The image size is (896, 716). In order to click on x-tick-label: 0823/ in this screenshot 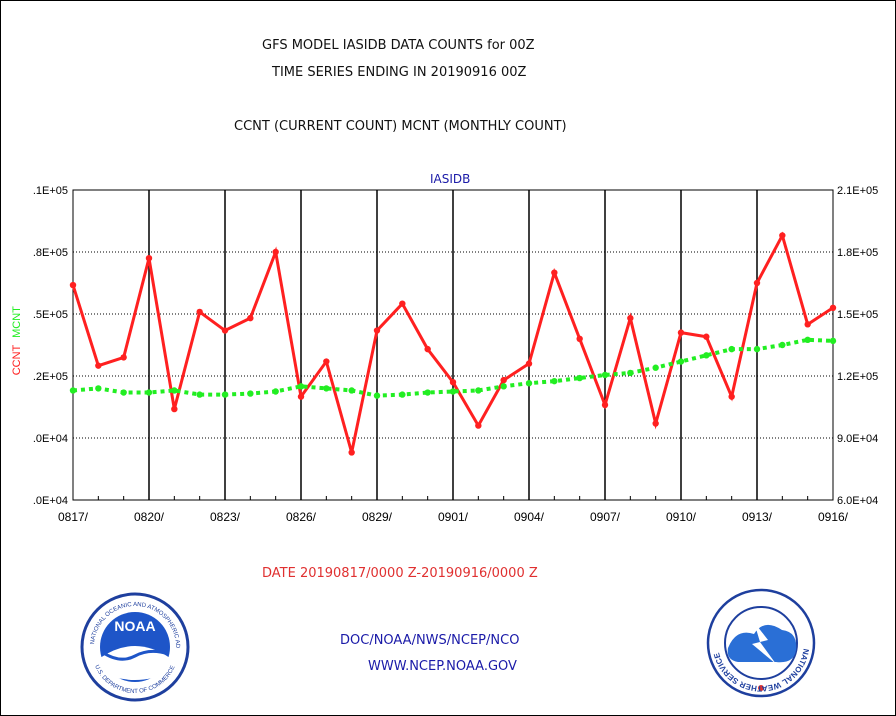, I will do `click(225, 517)`.